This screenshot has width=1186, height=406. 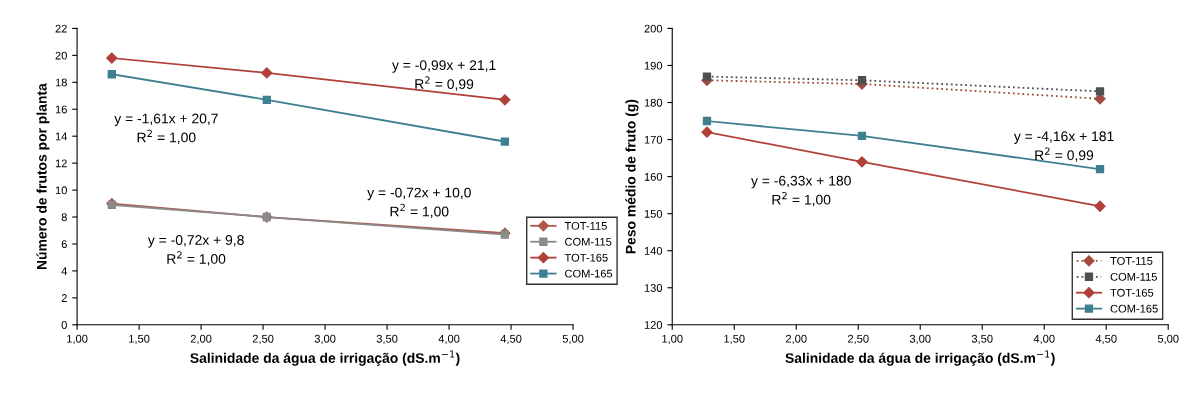 I want to click on y-tick-label: 2, so click(x=64, y=298).